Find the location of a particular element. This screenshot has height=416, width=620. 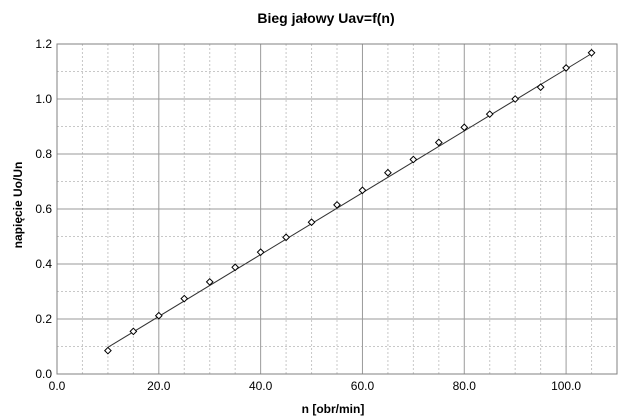

y-tick-label: 1.2 is located at coordinates (43, 44).